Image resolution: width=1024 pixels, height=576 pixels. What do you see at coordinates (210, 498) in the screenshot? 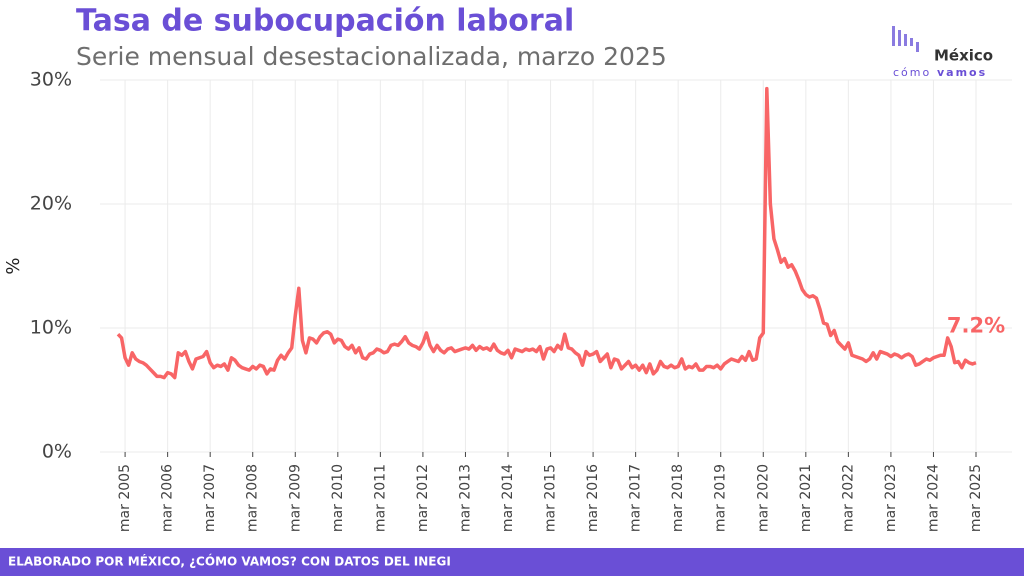
I see `x-tick-label: mar 2007` at bounding box center [210, 498].